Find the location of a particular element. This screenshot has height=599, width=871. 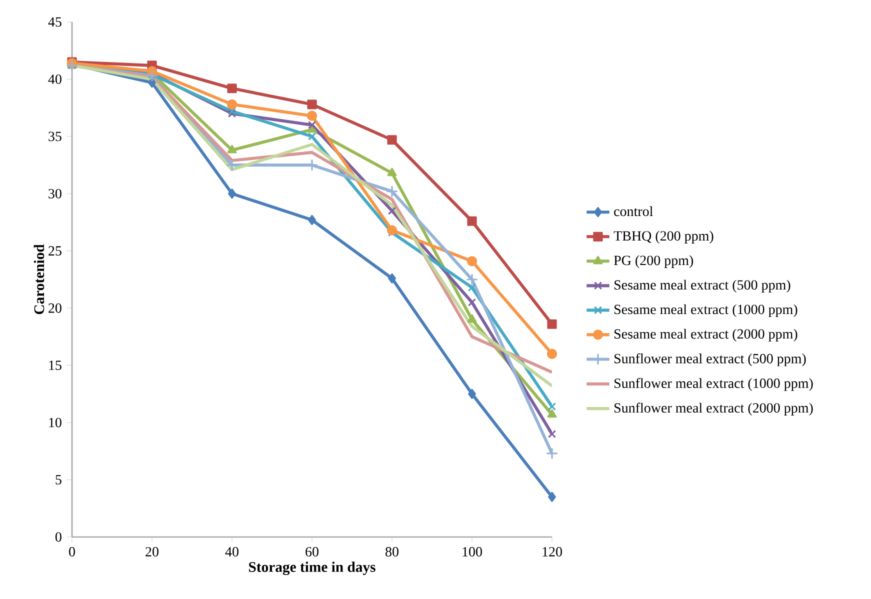

x-tick-label: 60 is located at coordinates (312, 551).